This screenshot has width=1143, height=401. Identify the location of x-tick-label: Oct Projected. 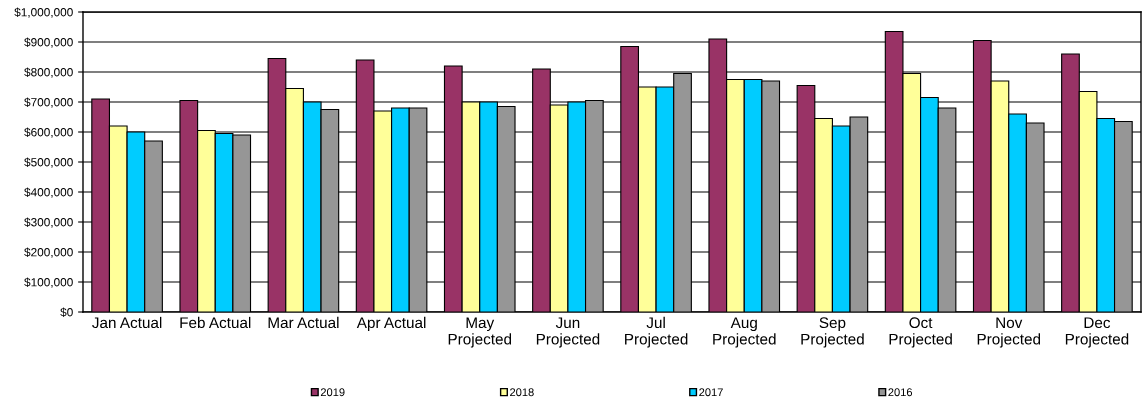
(920, 332).